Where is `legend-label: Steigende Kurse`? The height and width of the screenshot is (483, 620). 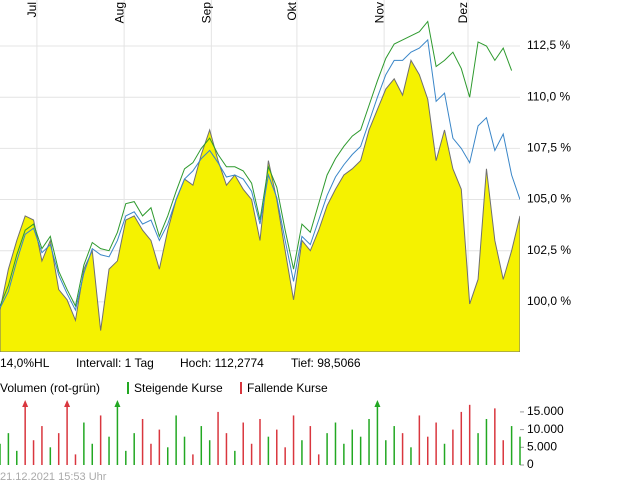 legend-label: Steigende Kurse is located at coordinates (178, 388).